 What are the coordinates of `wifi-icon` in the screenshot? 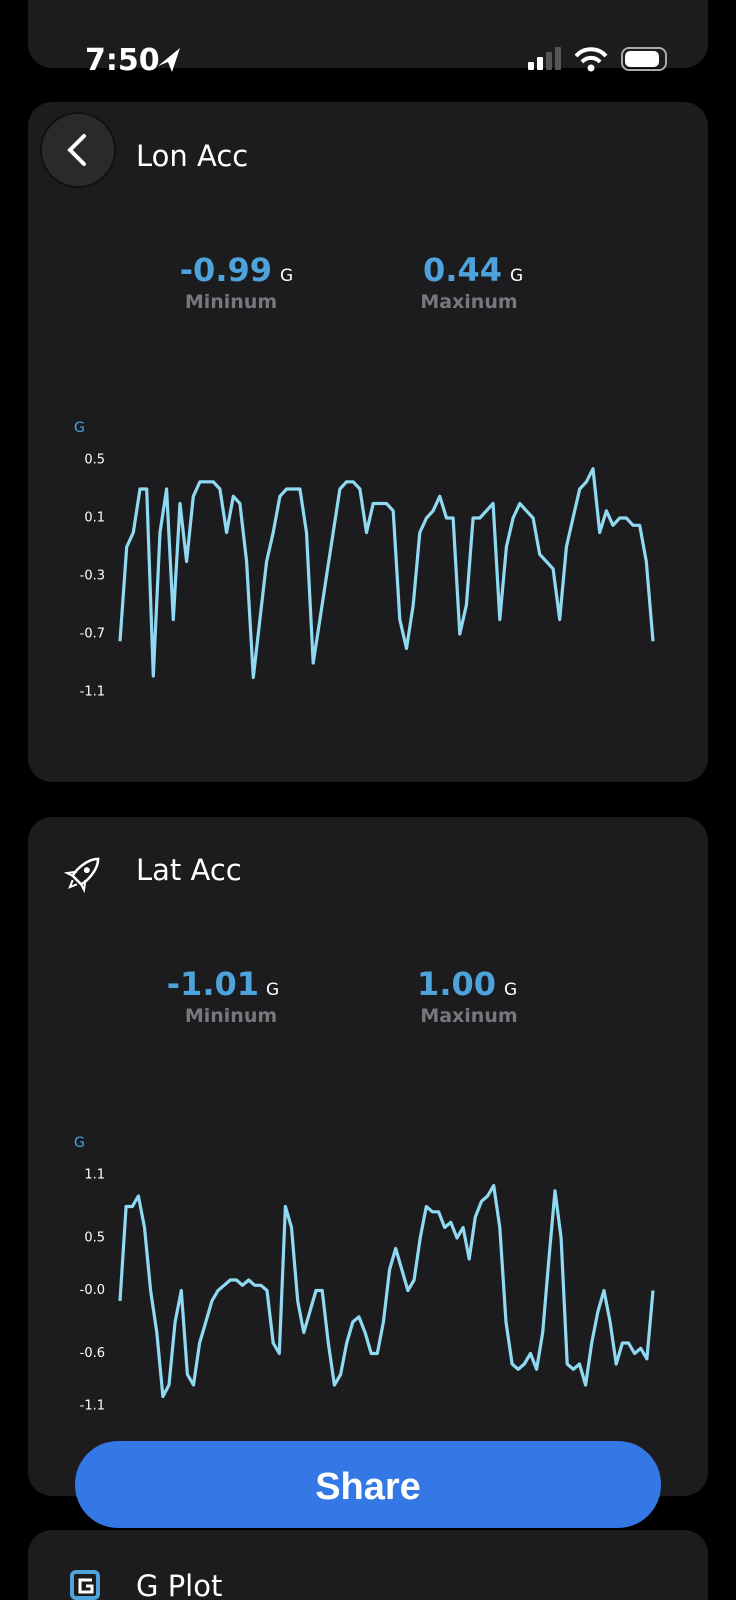 It's located at (591, 55).